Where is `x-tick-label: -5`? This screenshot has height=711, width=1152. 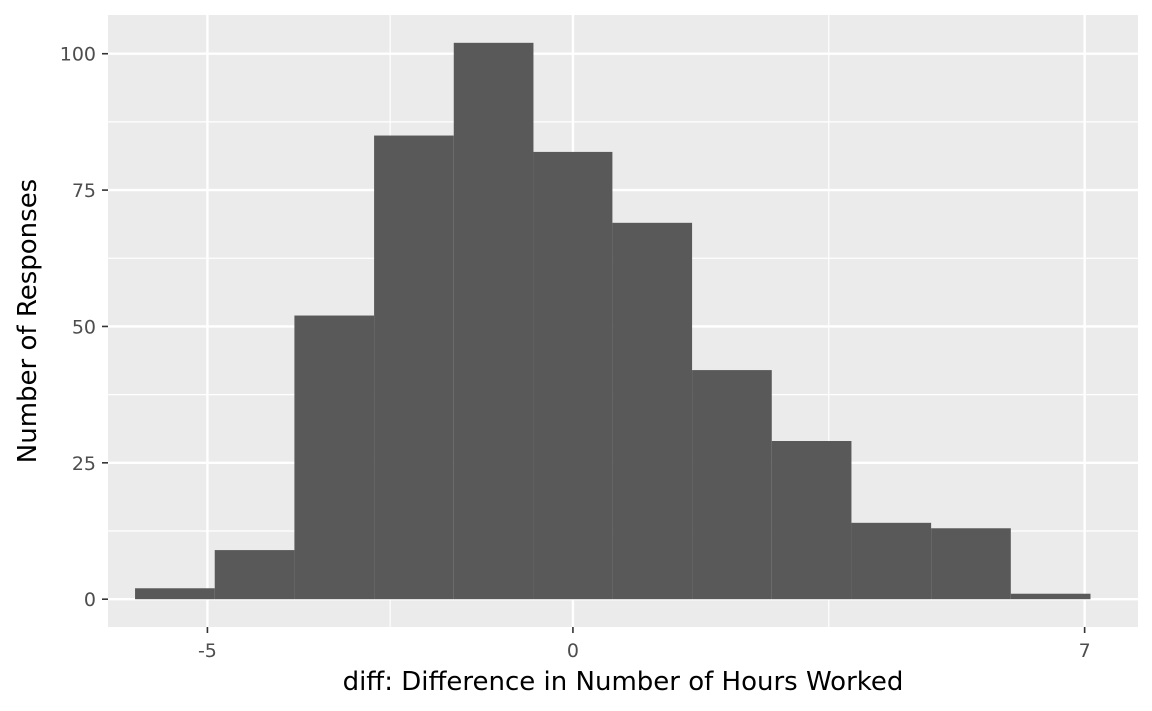
x-tick-label: -5 is located at coordinates (207, 651).